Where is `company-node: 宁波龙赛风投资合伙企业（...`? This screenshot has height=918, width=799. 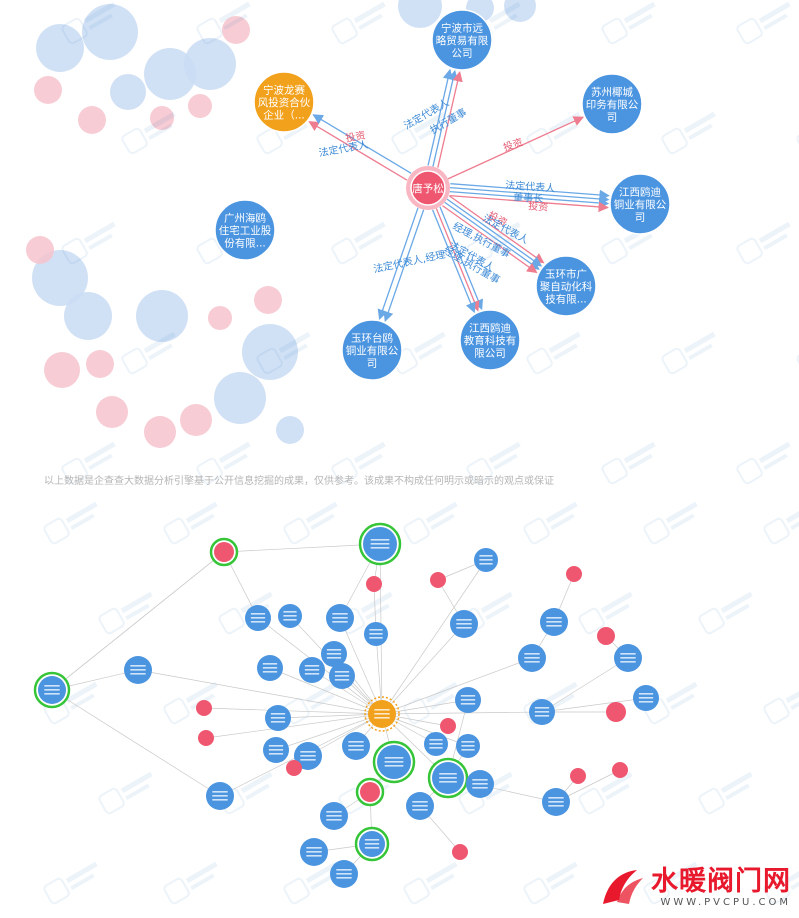 company-node: 宁波龙赛风投资合伙企业（... is located at coordinates (284, 102).